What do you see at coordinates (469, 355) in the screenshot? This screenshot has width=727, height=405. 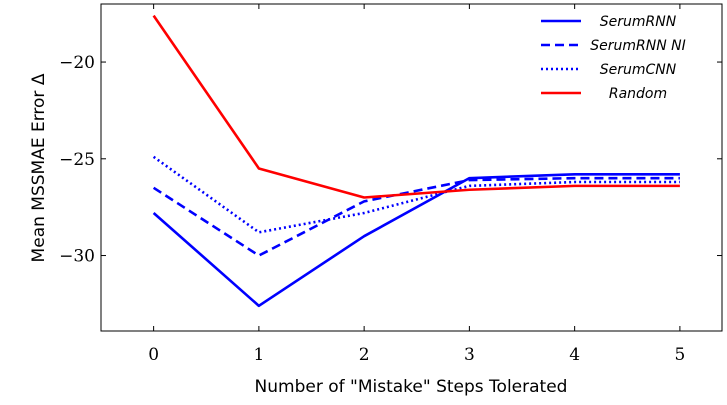 I see `x-tick-label-3: 3` at bounding box center [469, 355].